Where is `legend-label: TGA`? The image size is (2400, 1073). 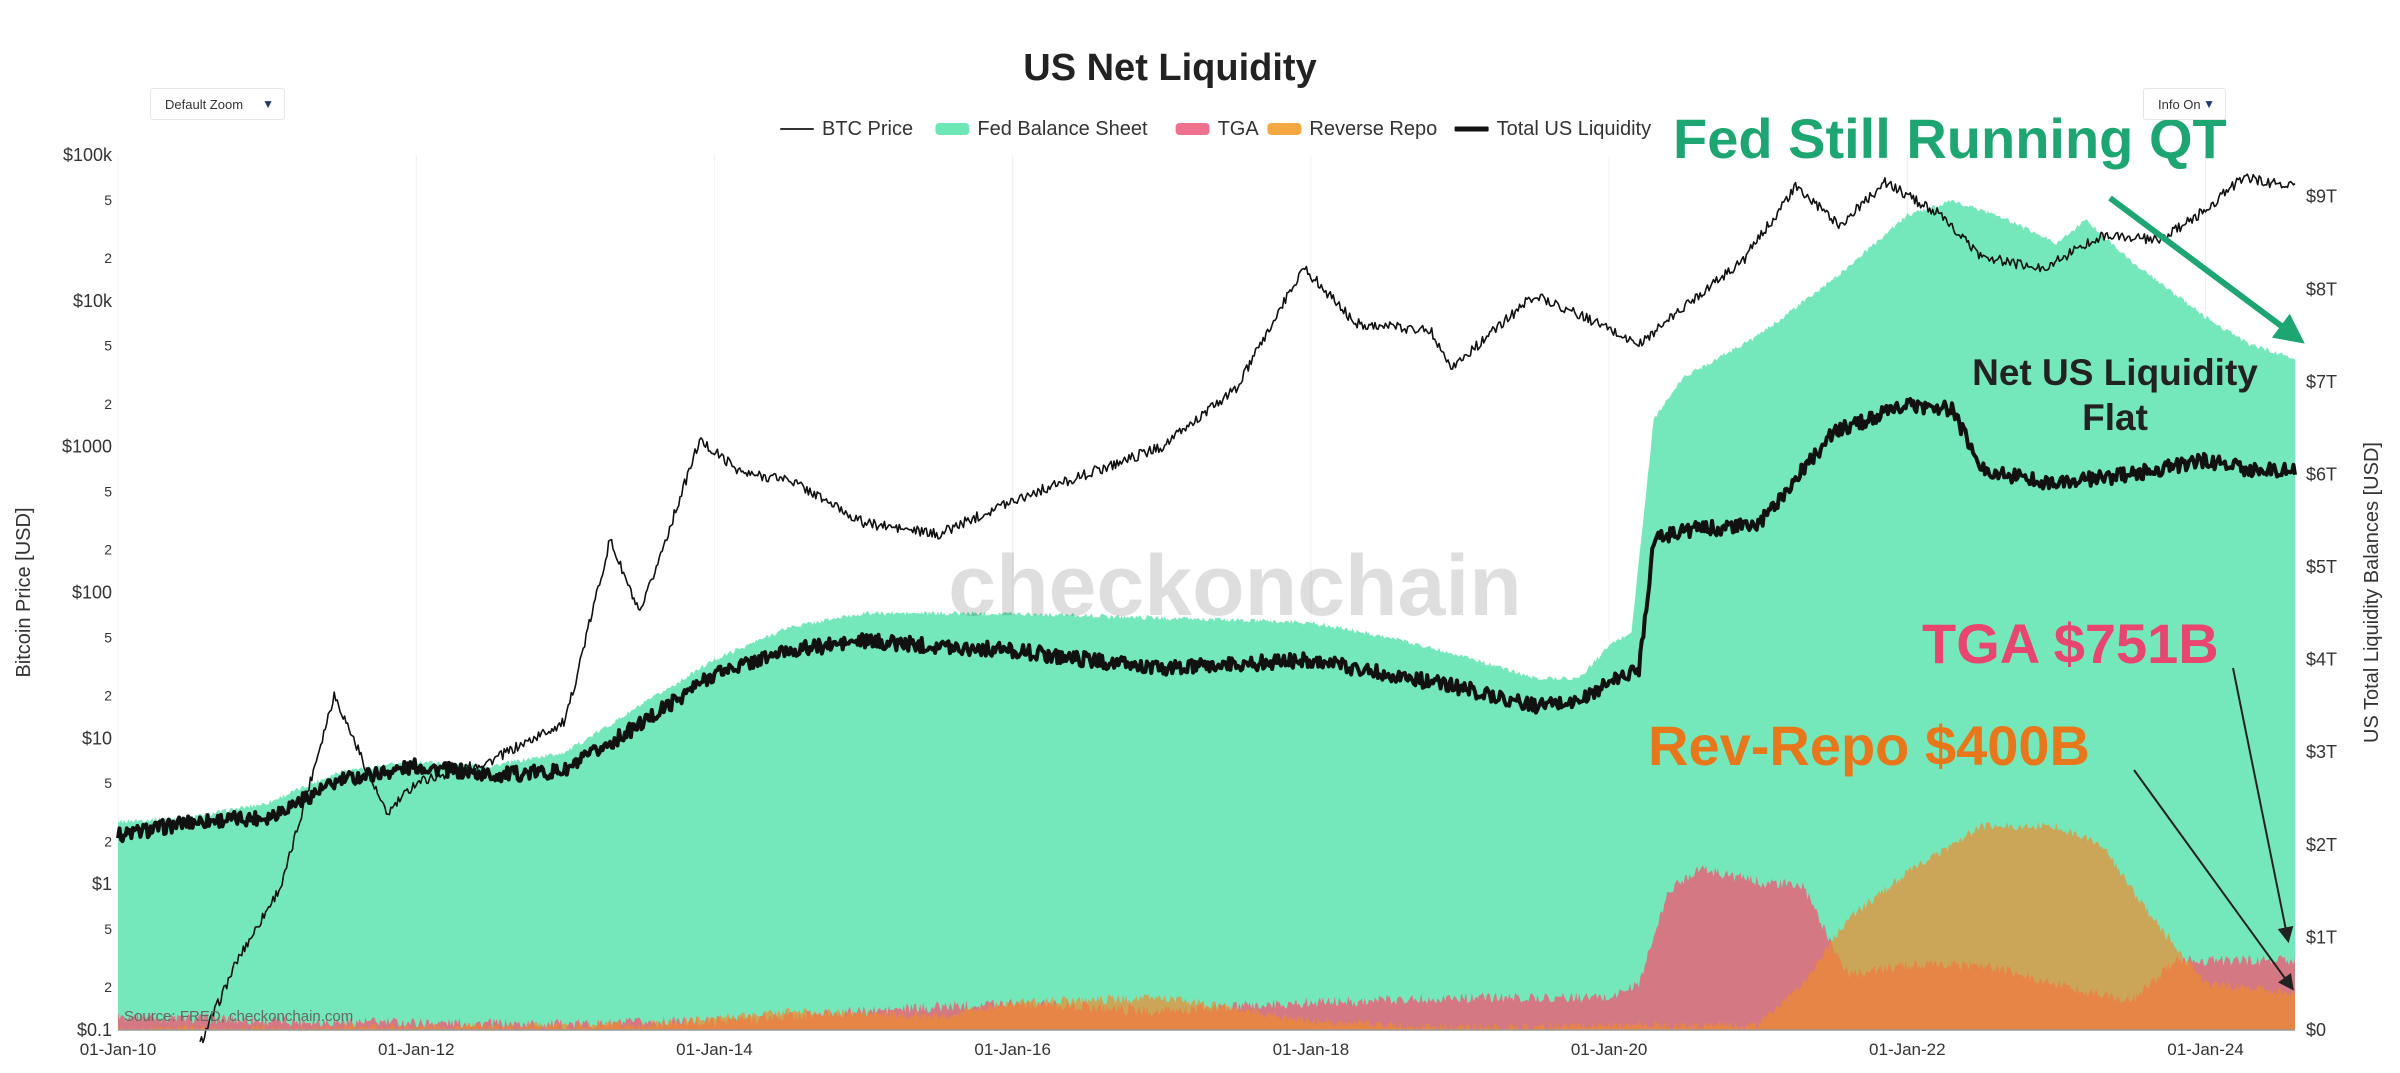 legend-label: TGA is located at coordinates (1239, 129).